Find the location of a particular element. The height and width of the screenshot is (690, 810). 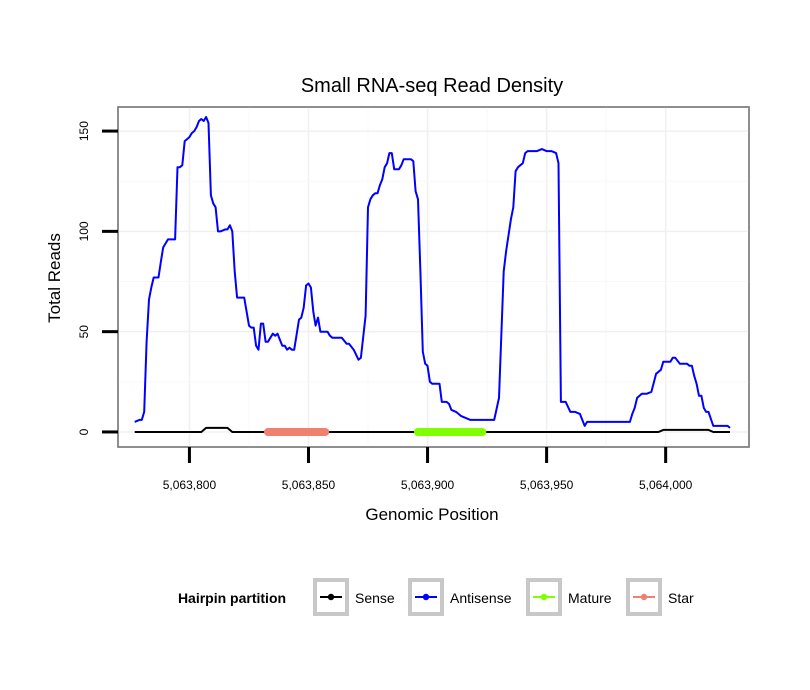

legend-label: Antisense is located at coordinates (481, 598).